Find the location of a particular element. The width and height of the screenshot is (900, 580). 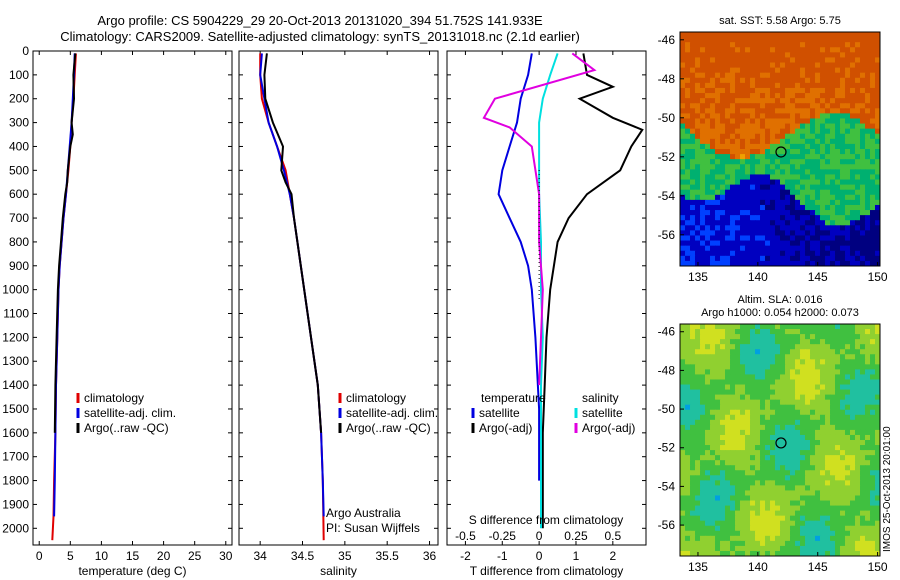

sla-map-xtick-label: 150 is located at coordinates (878, 567).